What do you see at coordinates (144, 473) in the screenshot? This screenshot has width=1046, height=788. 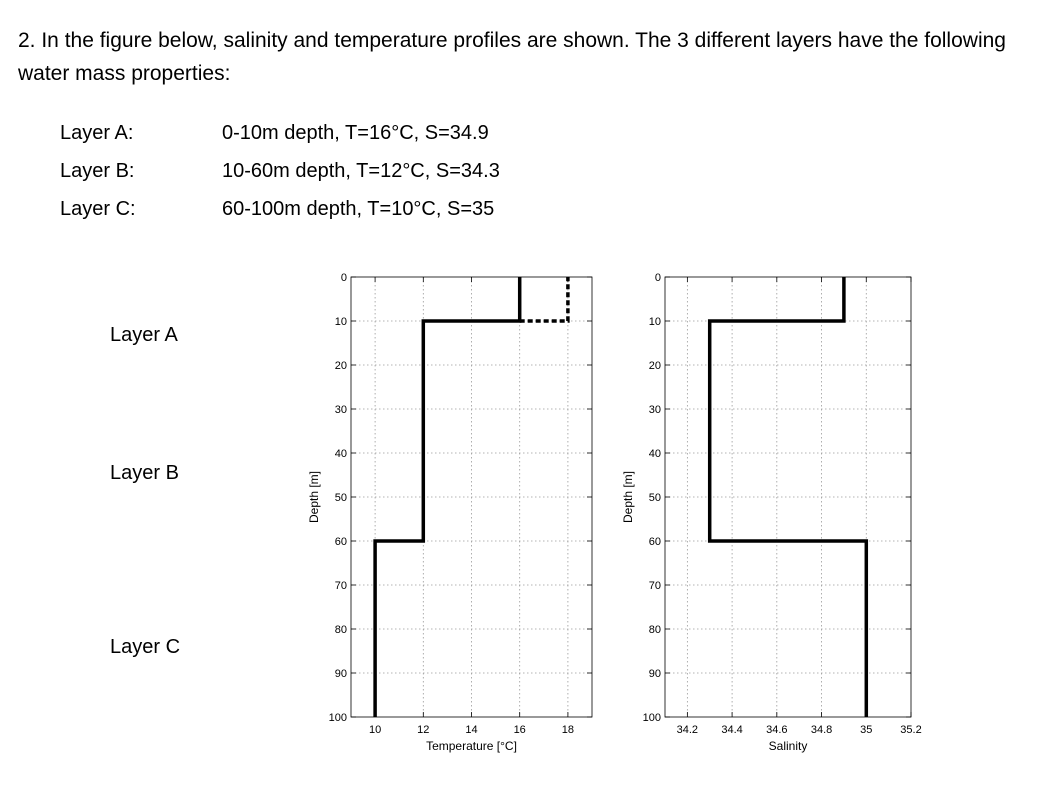 I see `side-label-layer-b: Layer B` at bounding box center [144, 473].